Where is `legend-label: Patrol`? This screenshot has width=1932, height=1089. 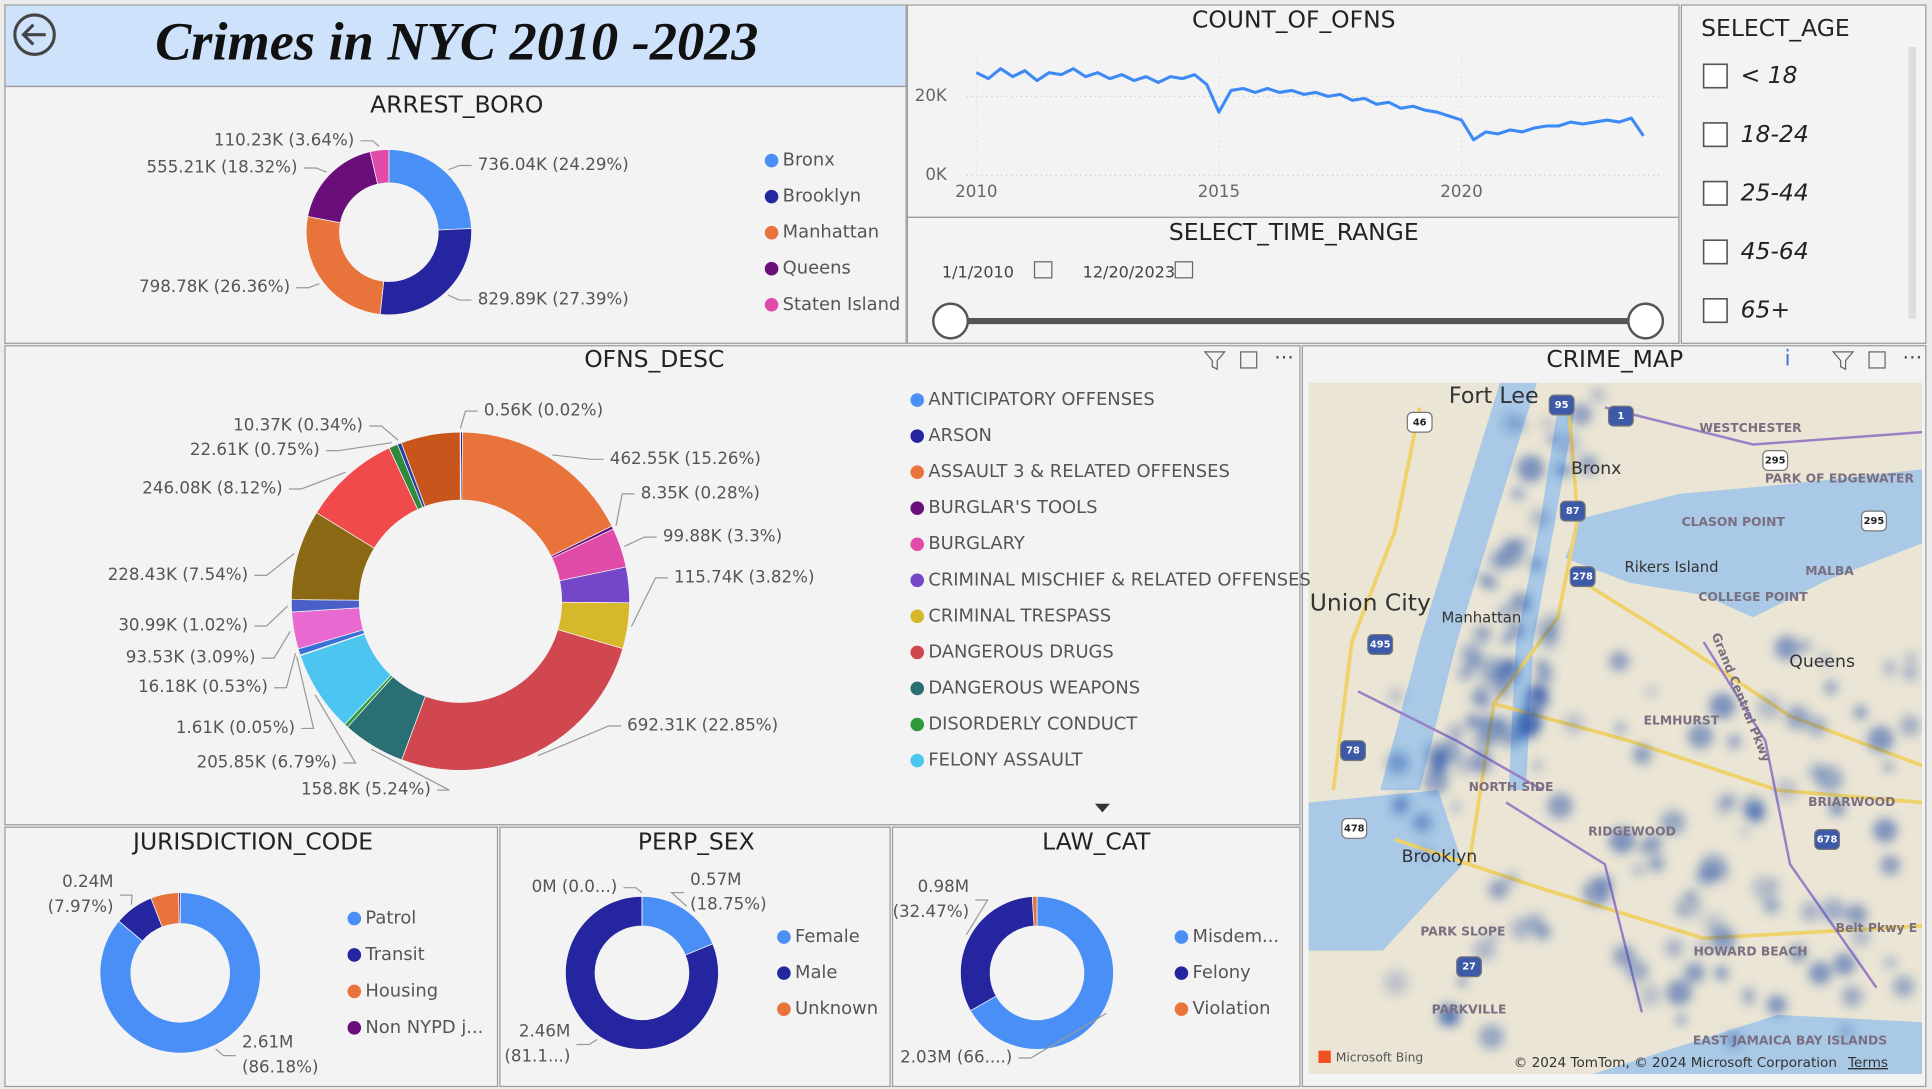 legend-label: Patrol is located at coordinates (390, 918).